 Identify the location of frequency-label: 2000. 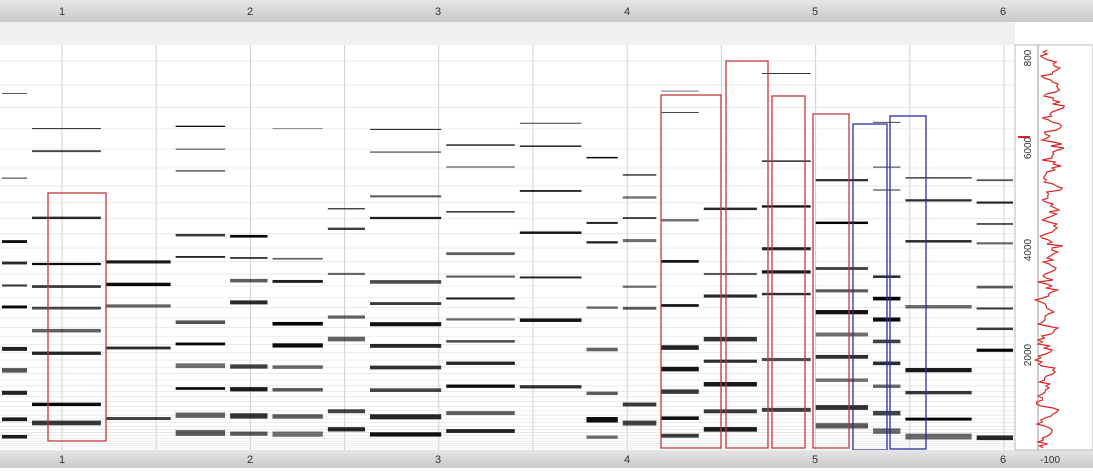
(1028, 354).